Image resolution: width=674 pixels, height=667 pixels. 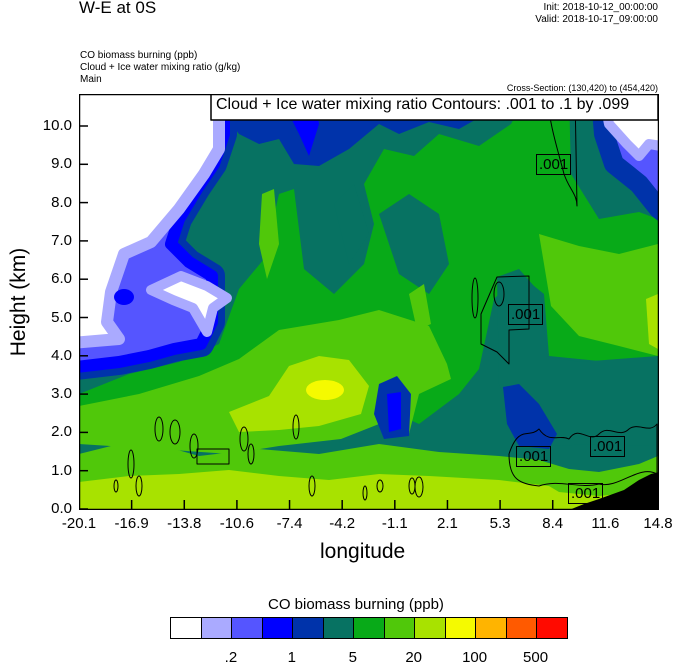 I want to click on colorbar-label: .2, so click(x=231, y=657).